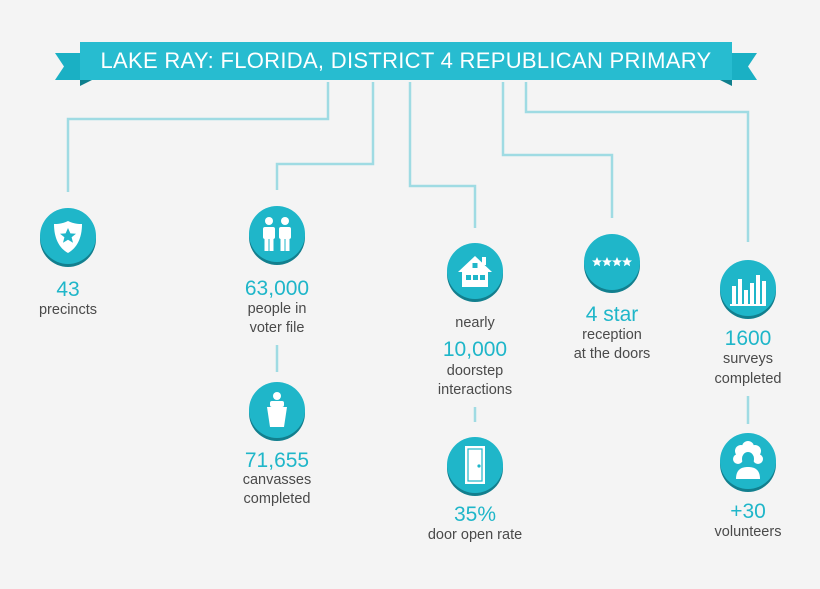  I want to click on interactions-label-line2: interactions, so click(475, 390).